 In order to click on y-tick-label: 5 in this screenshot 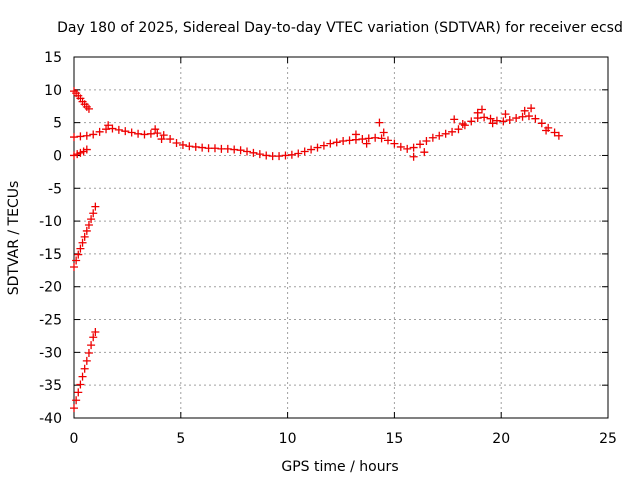, I will do `click(57, 124)`.